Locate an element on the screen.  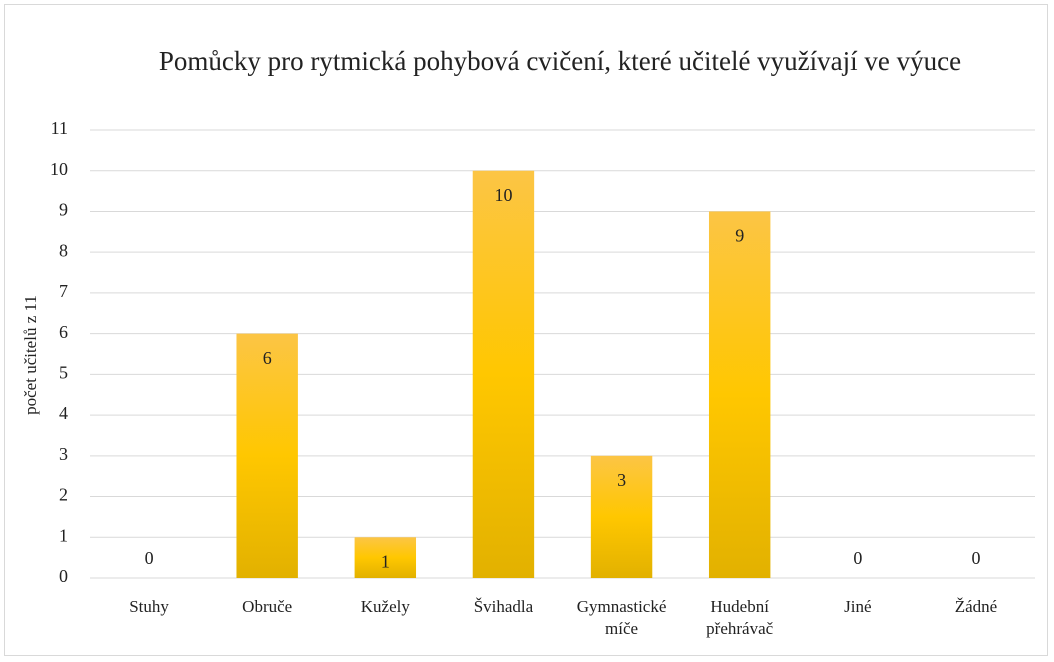
y-tick-label: 4 is located at coordinates (63, 413).